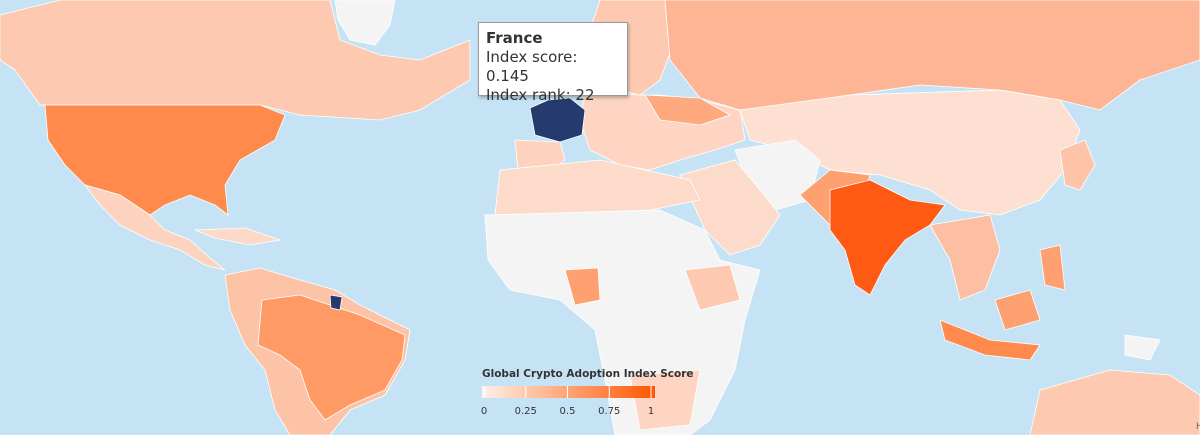 The height and width of the screenshot is (435, 1200). Describe the element at coordinates (965, 257) in the screenshot. I see `southeast-asia` at that location.